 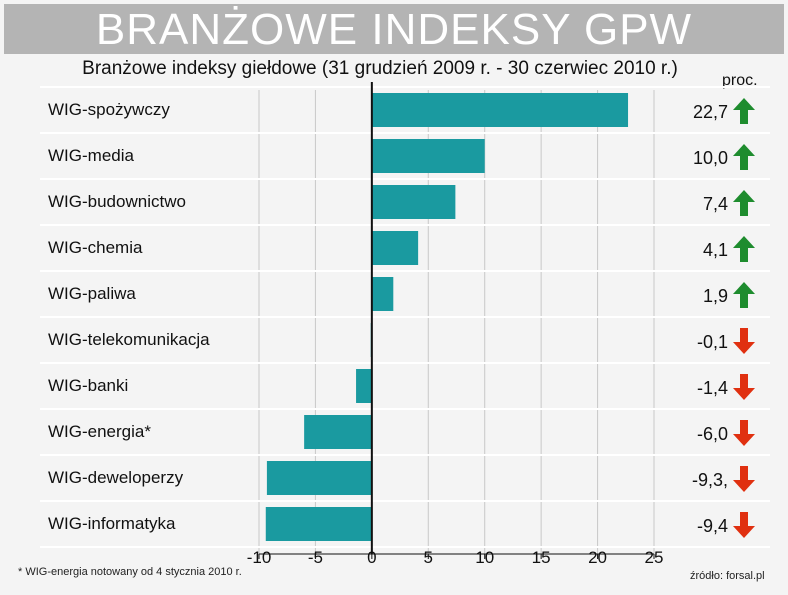 What do you see at coordinates (541, 557) in the screenshot?
I see `x-tick-label: 15` at bounding box center [541, 557].